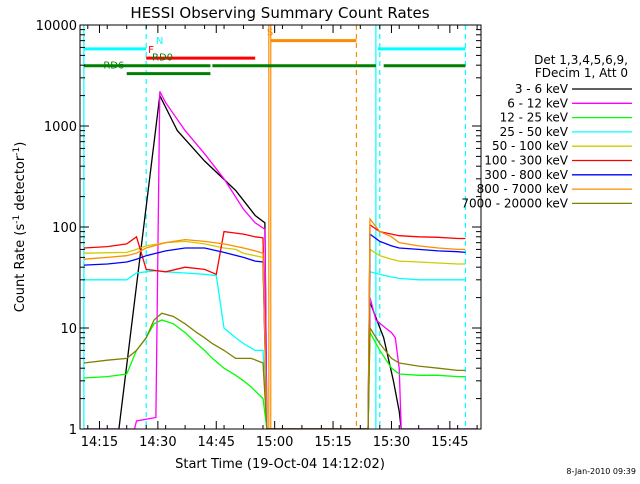 The height and width of the screenshot is (484, 640). What do you see at coordinates (526, 161) in the screenshot?
I see `legend-label-5: 100 - 300 keV` at bounding box center [526, 161].